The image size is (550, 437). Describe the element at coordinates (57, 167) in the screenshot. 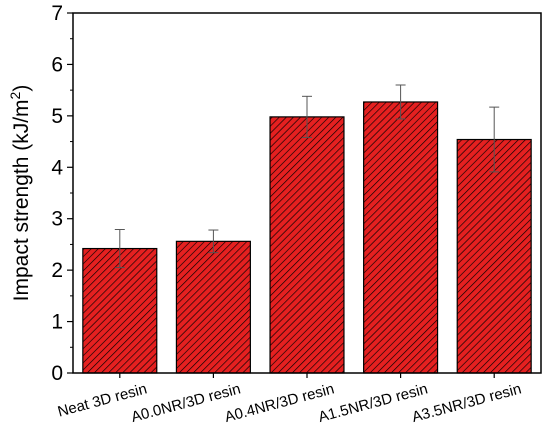

I see `y-tick-label: 4` at that location.